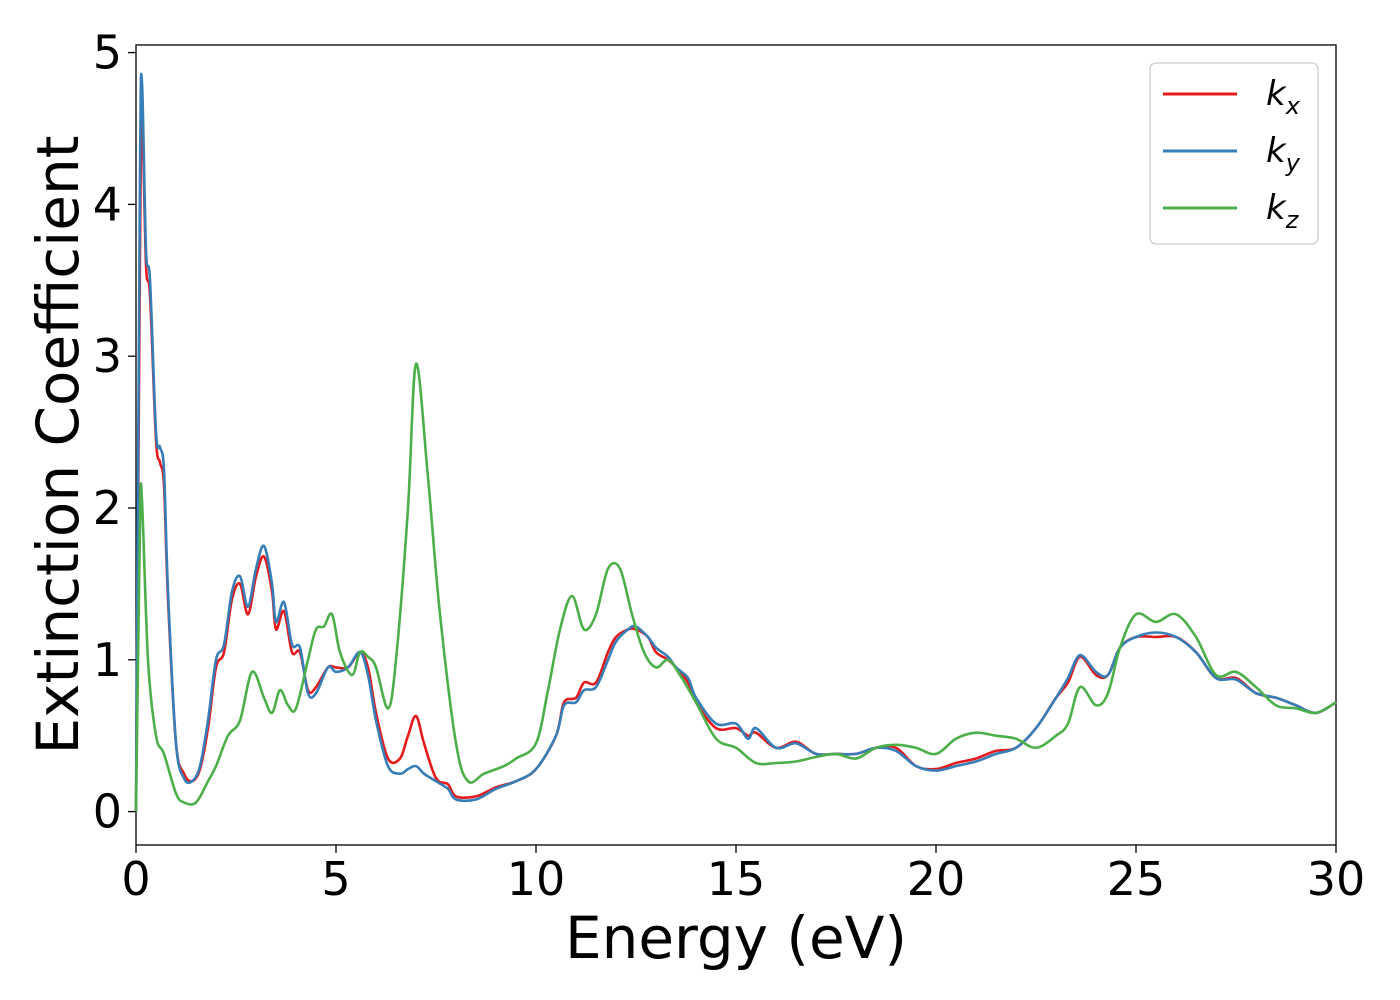 The image size is (1400, 1000). I want to click on x-tick-label: 30, so click(1336, 879).